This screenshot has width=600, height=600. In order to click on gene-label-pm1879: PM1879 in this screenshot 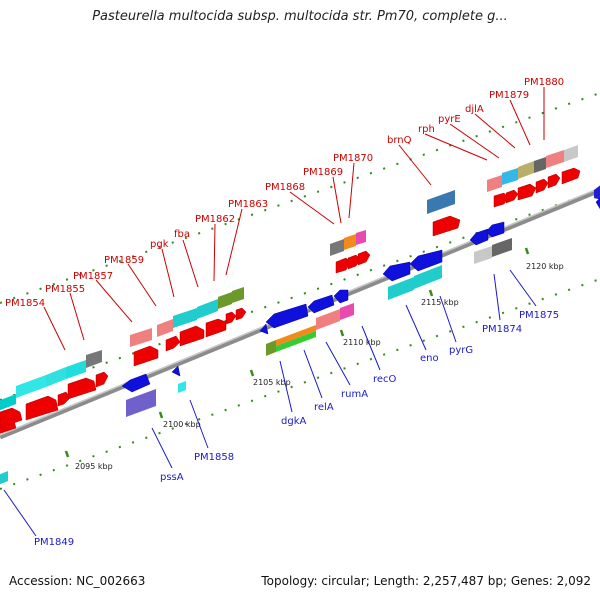, I will do `click(509, 95)`.